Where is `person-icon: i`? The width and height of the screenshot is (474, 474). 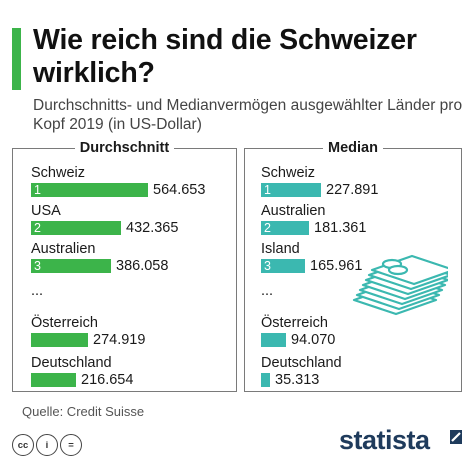
person-icon: i is located at coordinates (47, 445).